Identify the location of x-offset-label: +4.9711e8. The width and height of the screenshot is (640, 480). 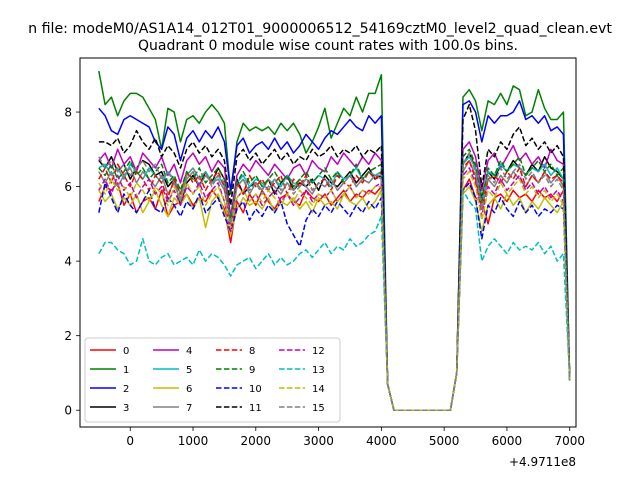
(542, 462).